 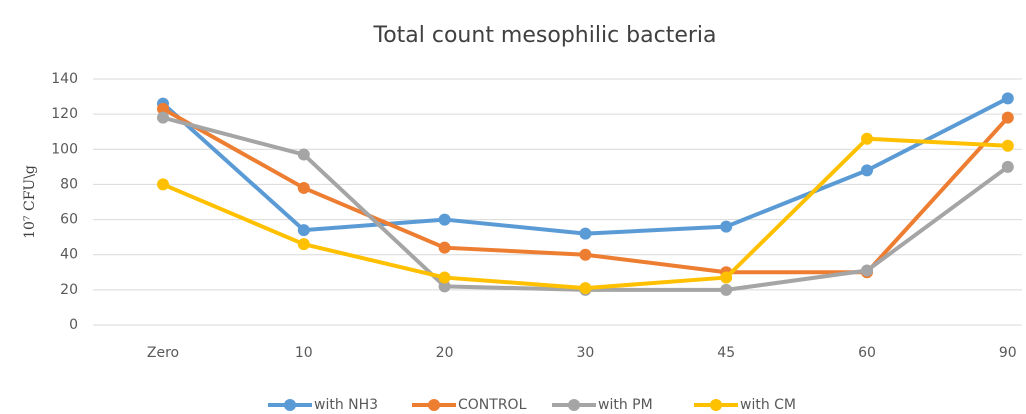 I want to click on y-tick-label: 40, so click(x=69, y=255).